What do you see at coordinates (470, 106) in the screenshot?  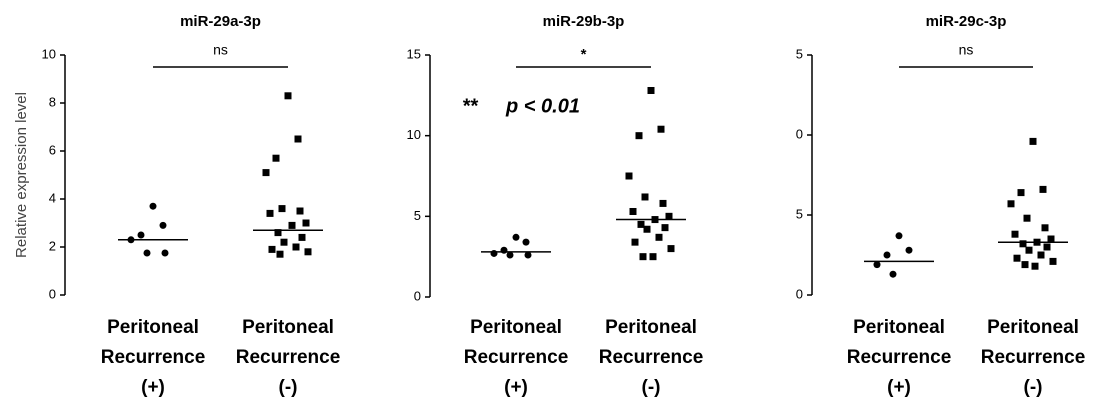 I see `annotation: **` at bounding box center [470, 106].